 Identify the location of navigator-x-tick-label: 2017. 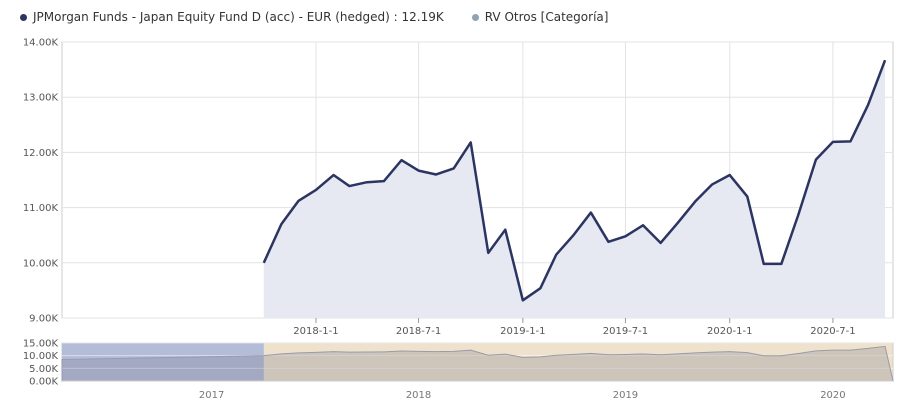
(211, 395).